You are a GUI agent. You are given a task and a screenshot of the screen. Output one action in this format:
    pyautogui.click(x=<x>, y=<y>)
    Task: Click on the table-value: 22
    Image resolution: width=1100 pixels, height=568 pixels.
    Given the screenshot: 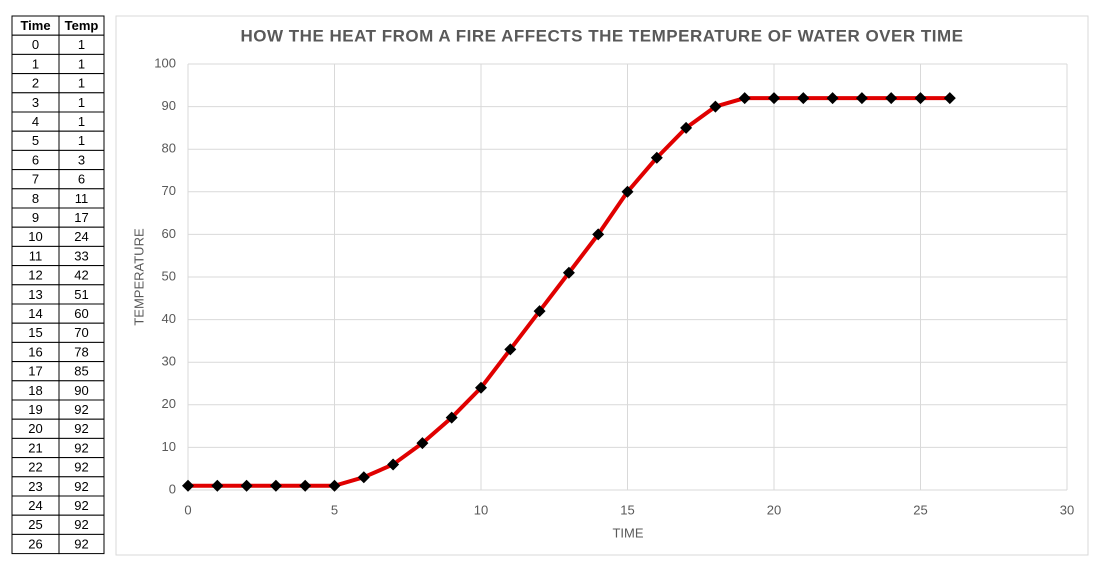 What is the action you would take?
    pyautogui.click(x=35, y=467)
    